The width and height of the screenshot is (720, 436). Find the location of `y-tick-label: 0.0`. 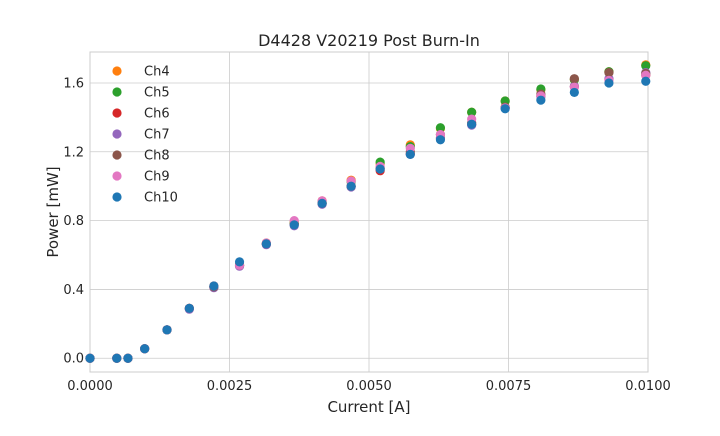

y-tick-label: 0.0 is located at coordinates (73, 359).